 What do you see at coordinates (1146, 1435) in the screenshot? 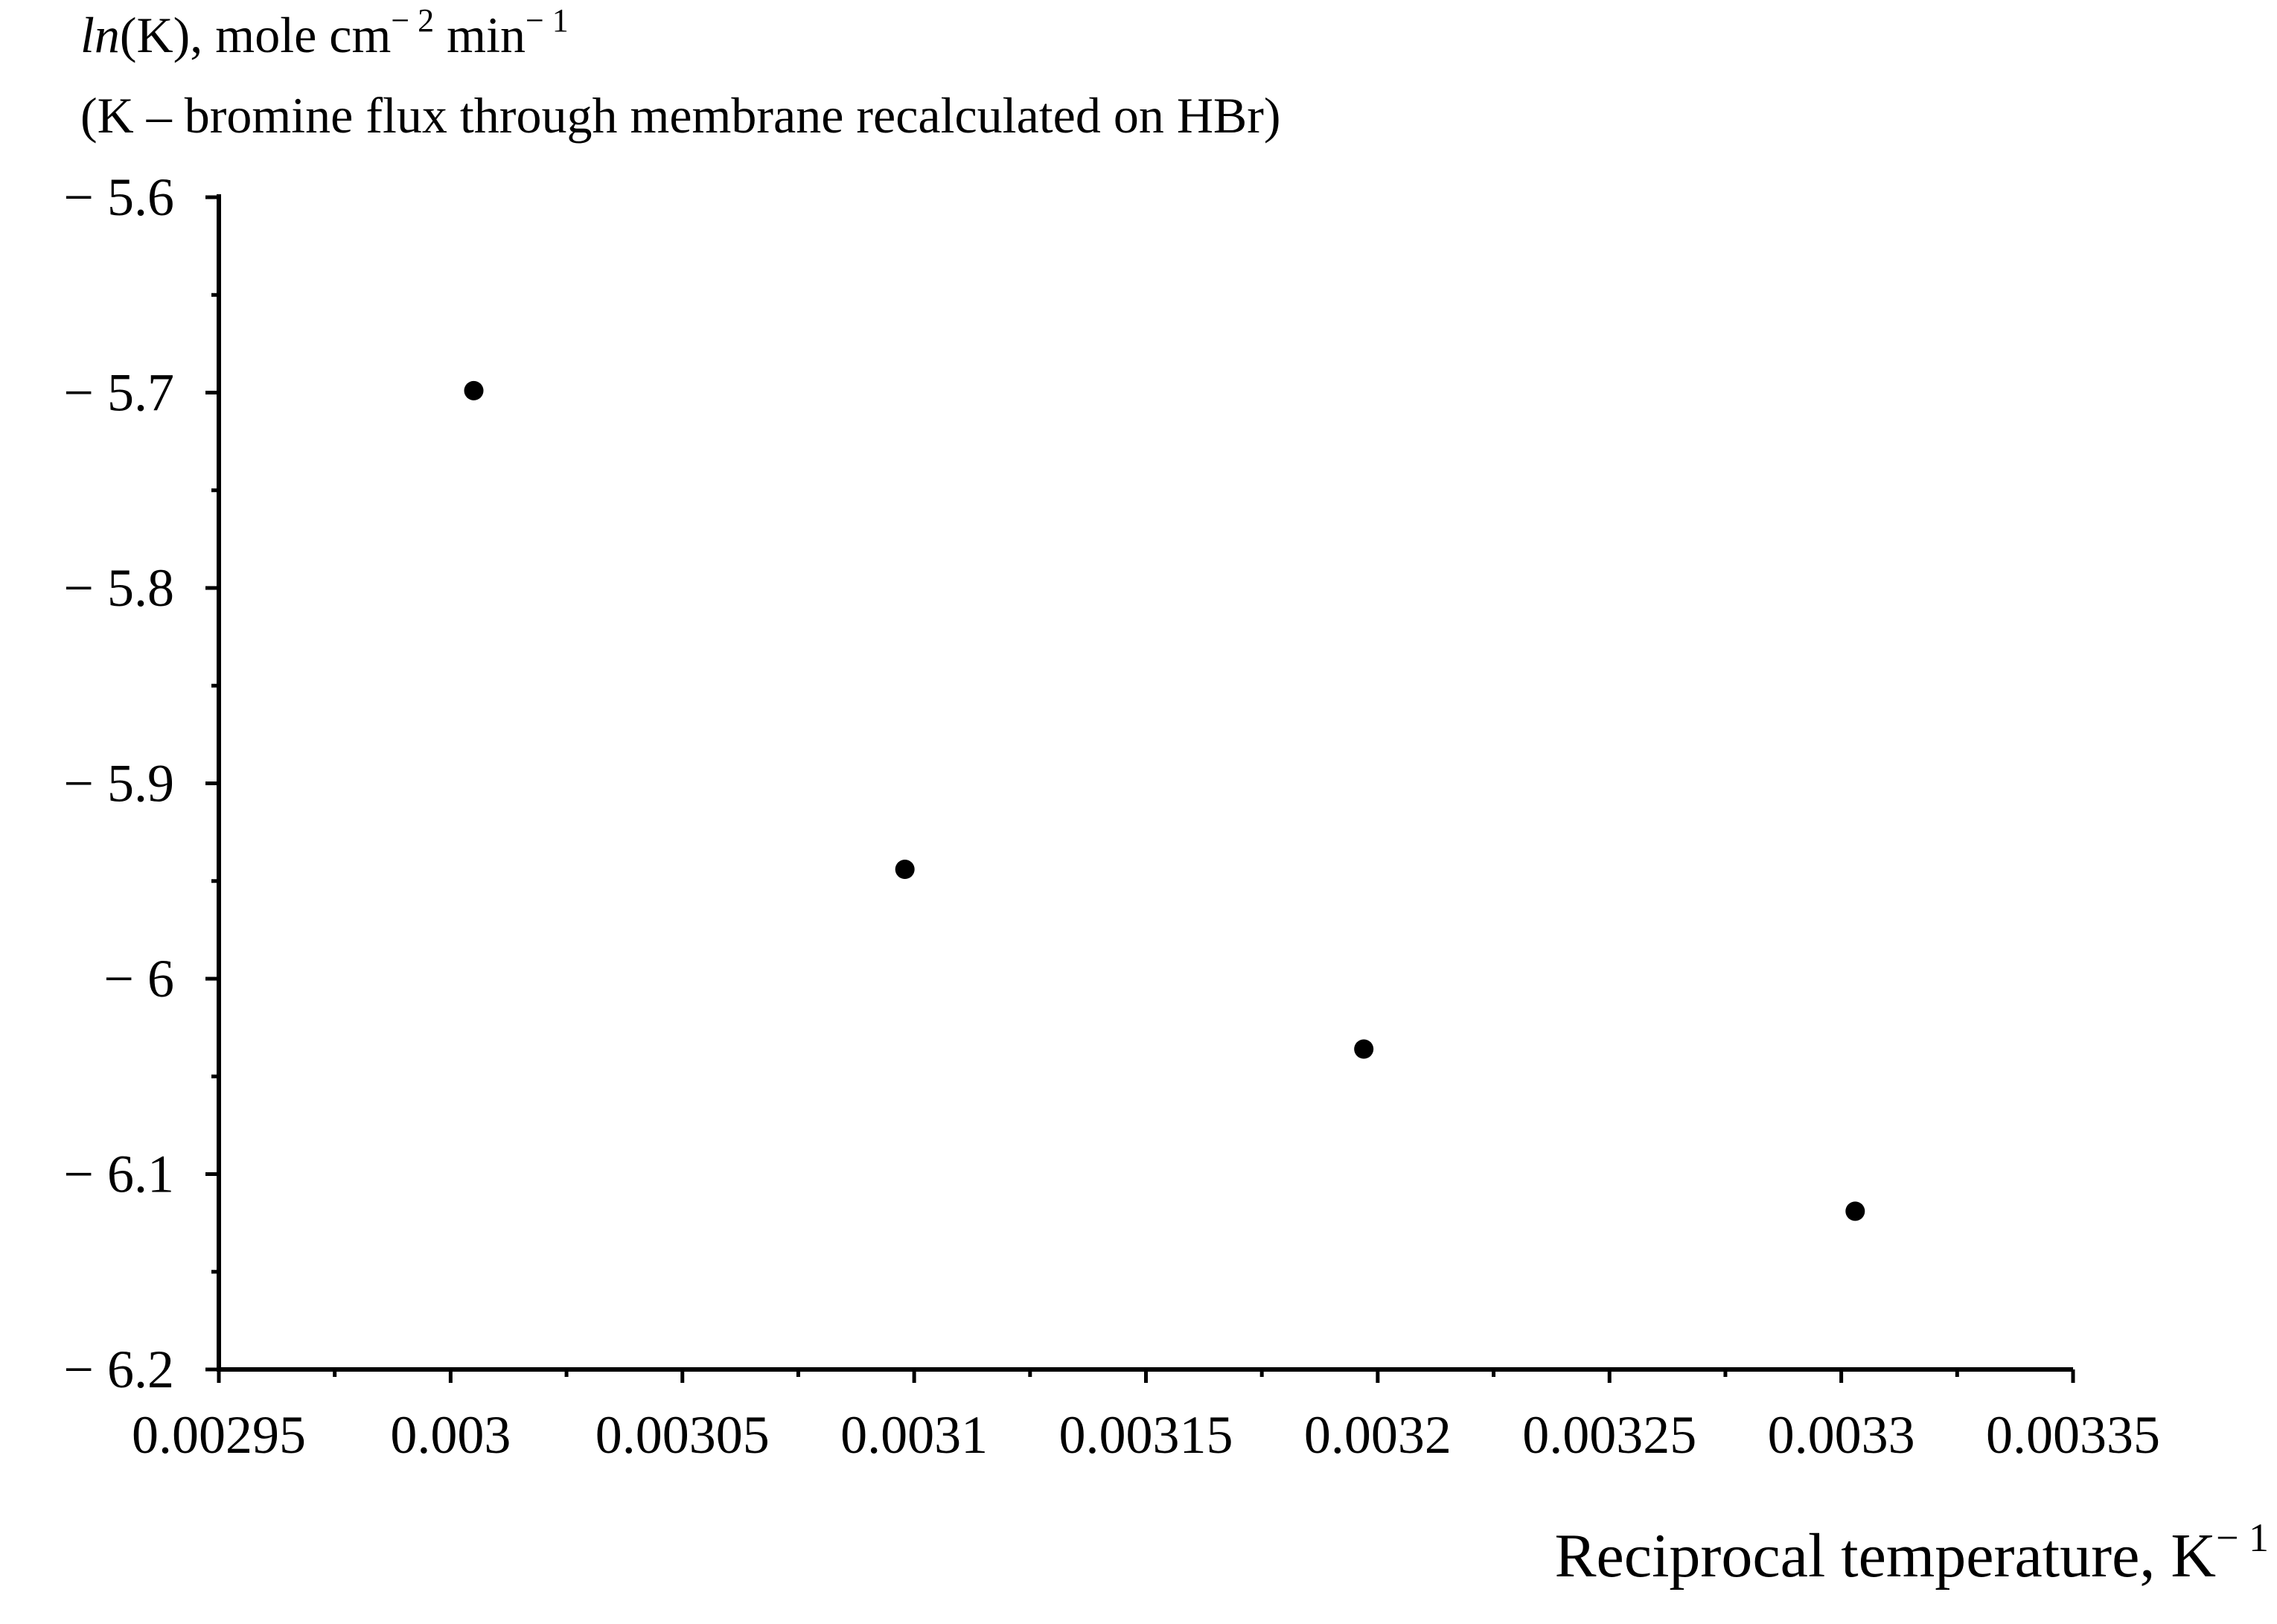
I see `x-tick-label: 0.00315` at bounding box center [1146, 1435].